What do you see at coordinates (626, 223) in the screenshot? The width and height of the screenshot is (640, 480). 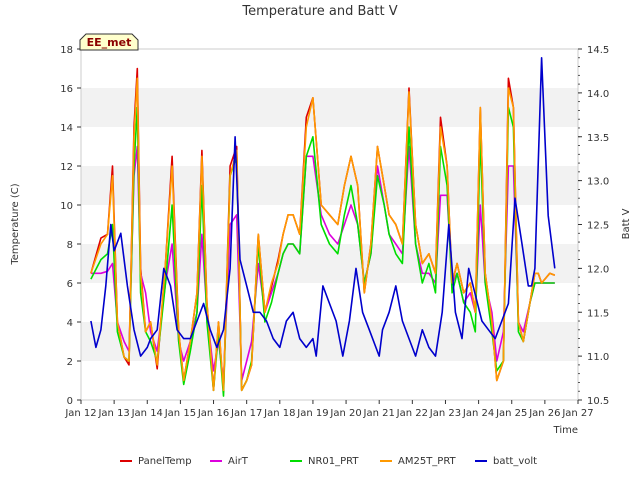 I see `y2-axis-title: Batt V` at bounding box center [626, 223].